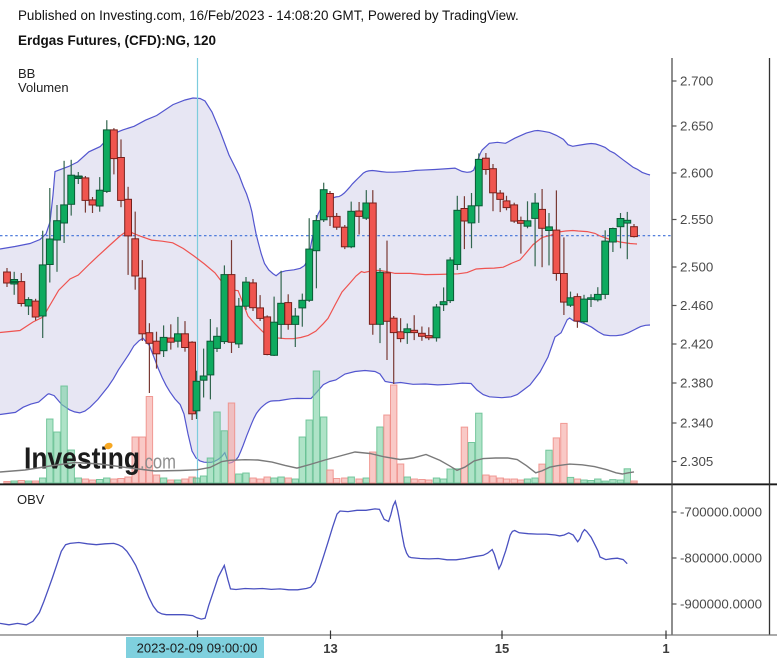  I want to click on svg-text: 2.340, so click(696, 423).